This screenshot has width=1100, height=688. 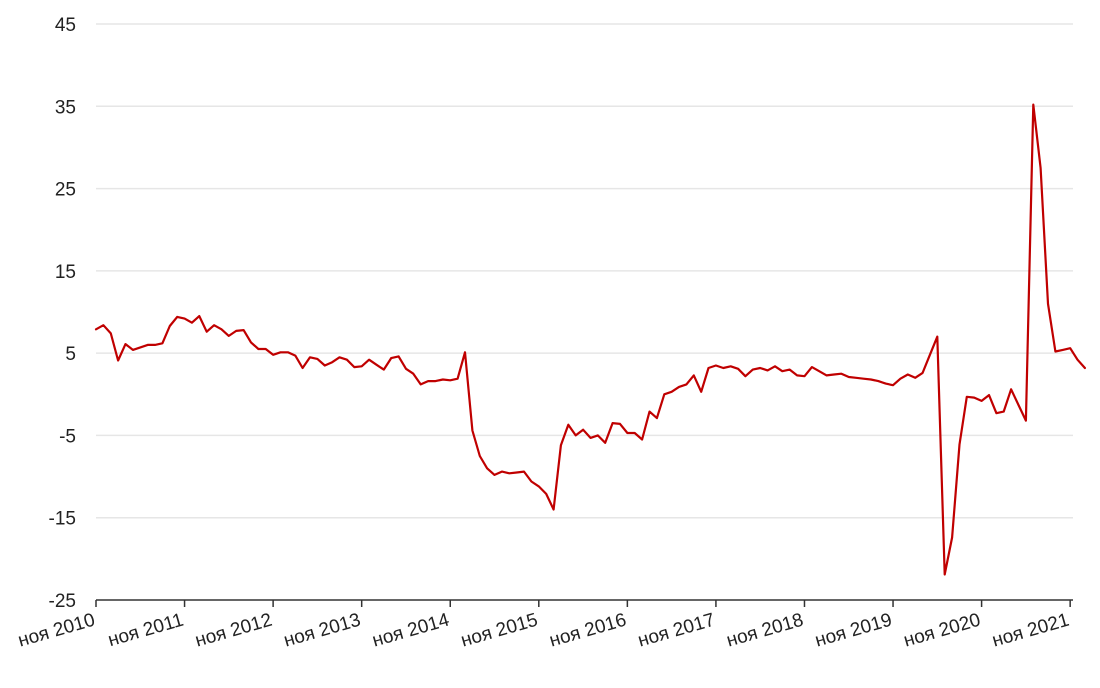 What do you see at coordinates (62, 519) in the screenshot?
I see `y-tick-label: -15` at bounding box center [62, 519].